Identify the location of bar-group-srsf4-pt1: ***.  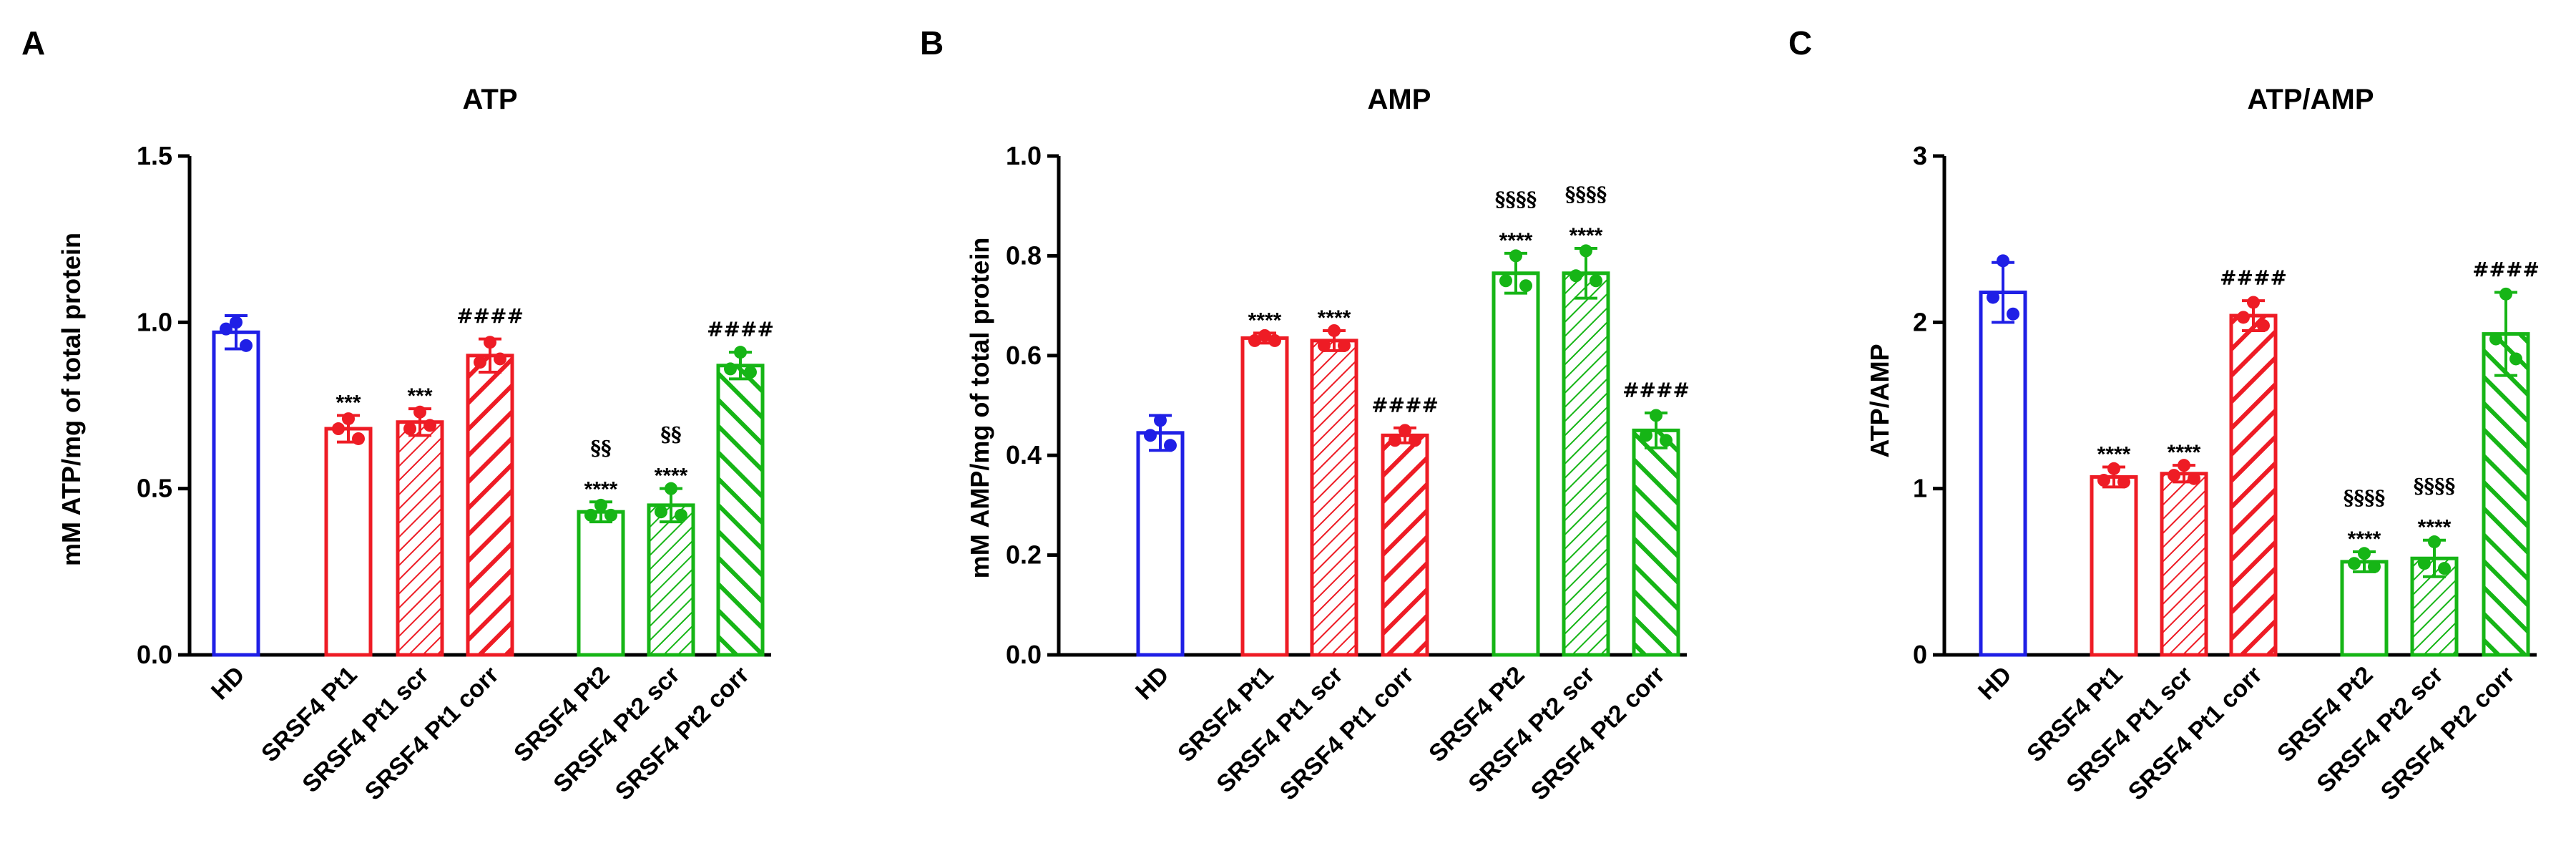
(348, 524).